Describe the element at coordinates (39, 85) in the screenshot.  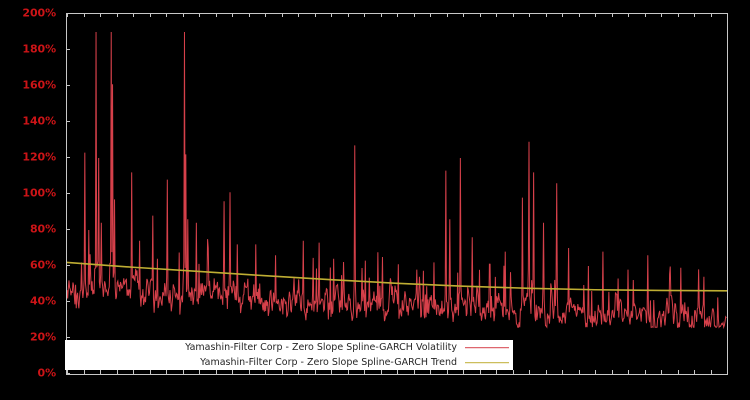
I see `y-axis-tick-label: 160%` at that location.